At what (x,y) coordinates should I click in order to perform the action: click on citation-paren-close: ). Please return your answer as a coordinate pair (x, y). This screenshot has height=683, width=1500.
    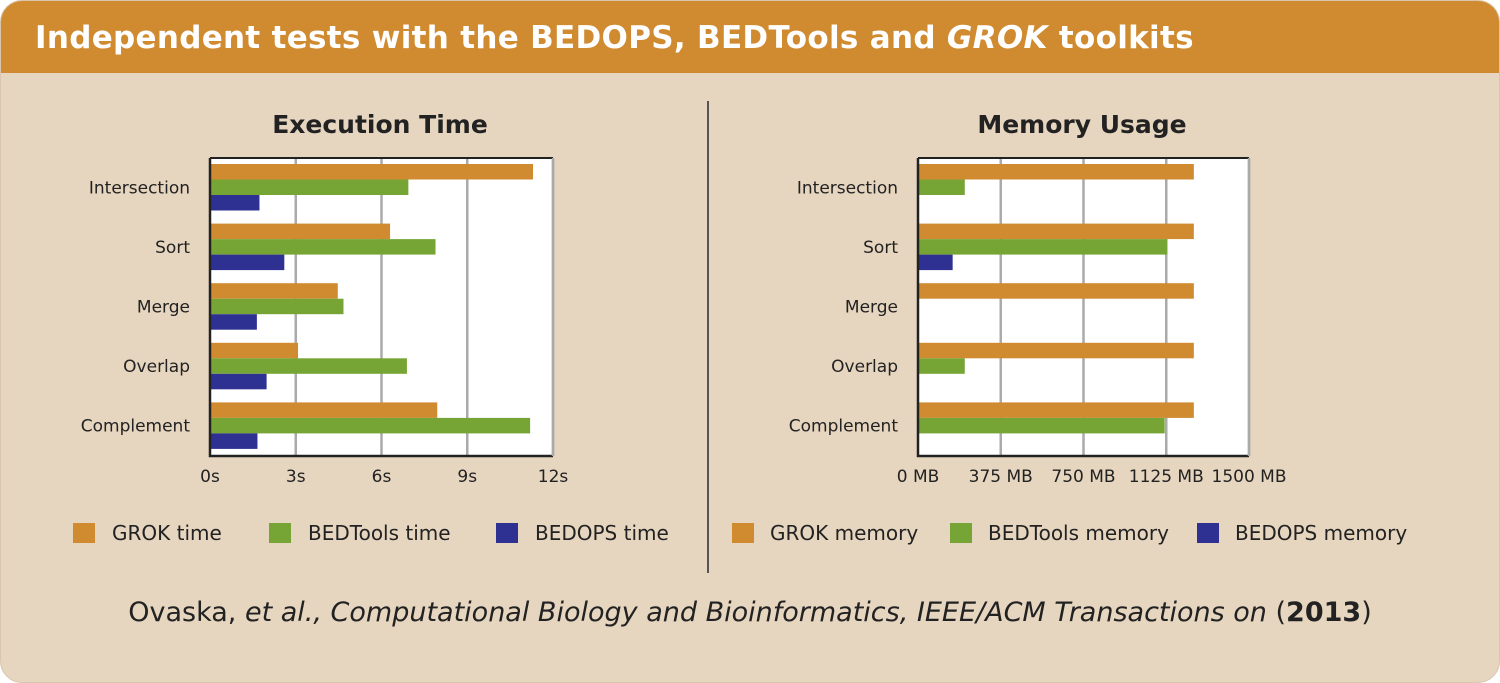
    Looking at the image, I should click on (1366, 612).